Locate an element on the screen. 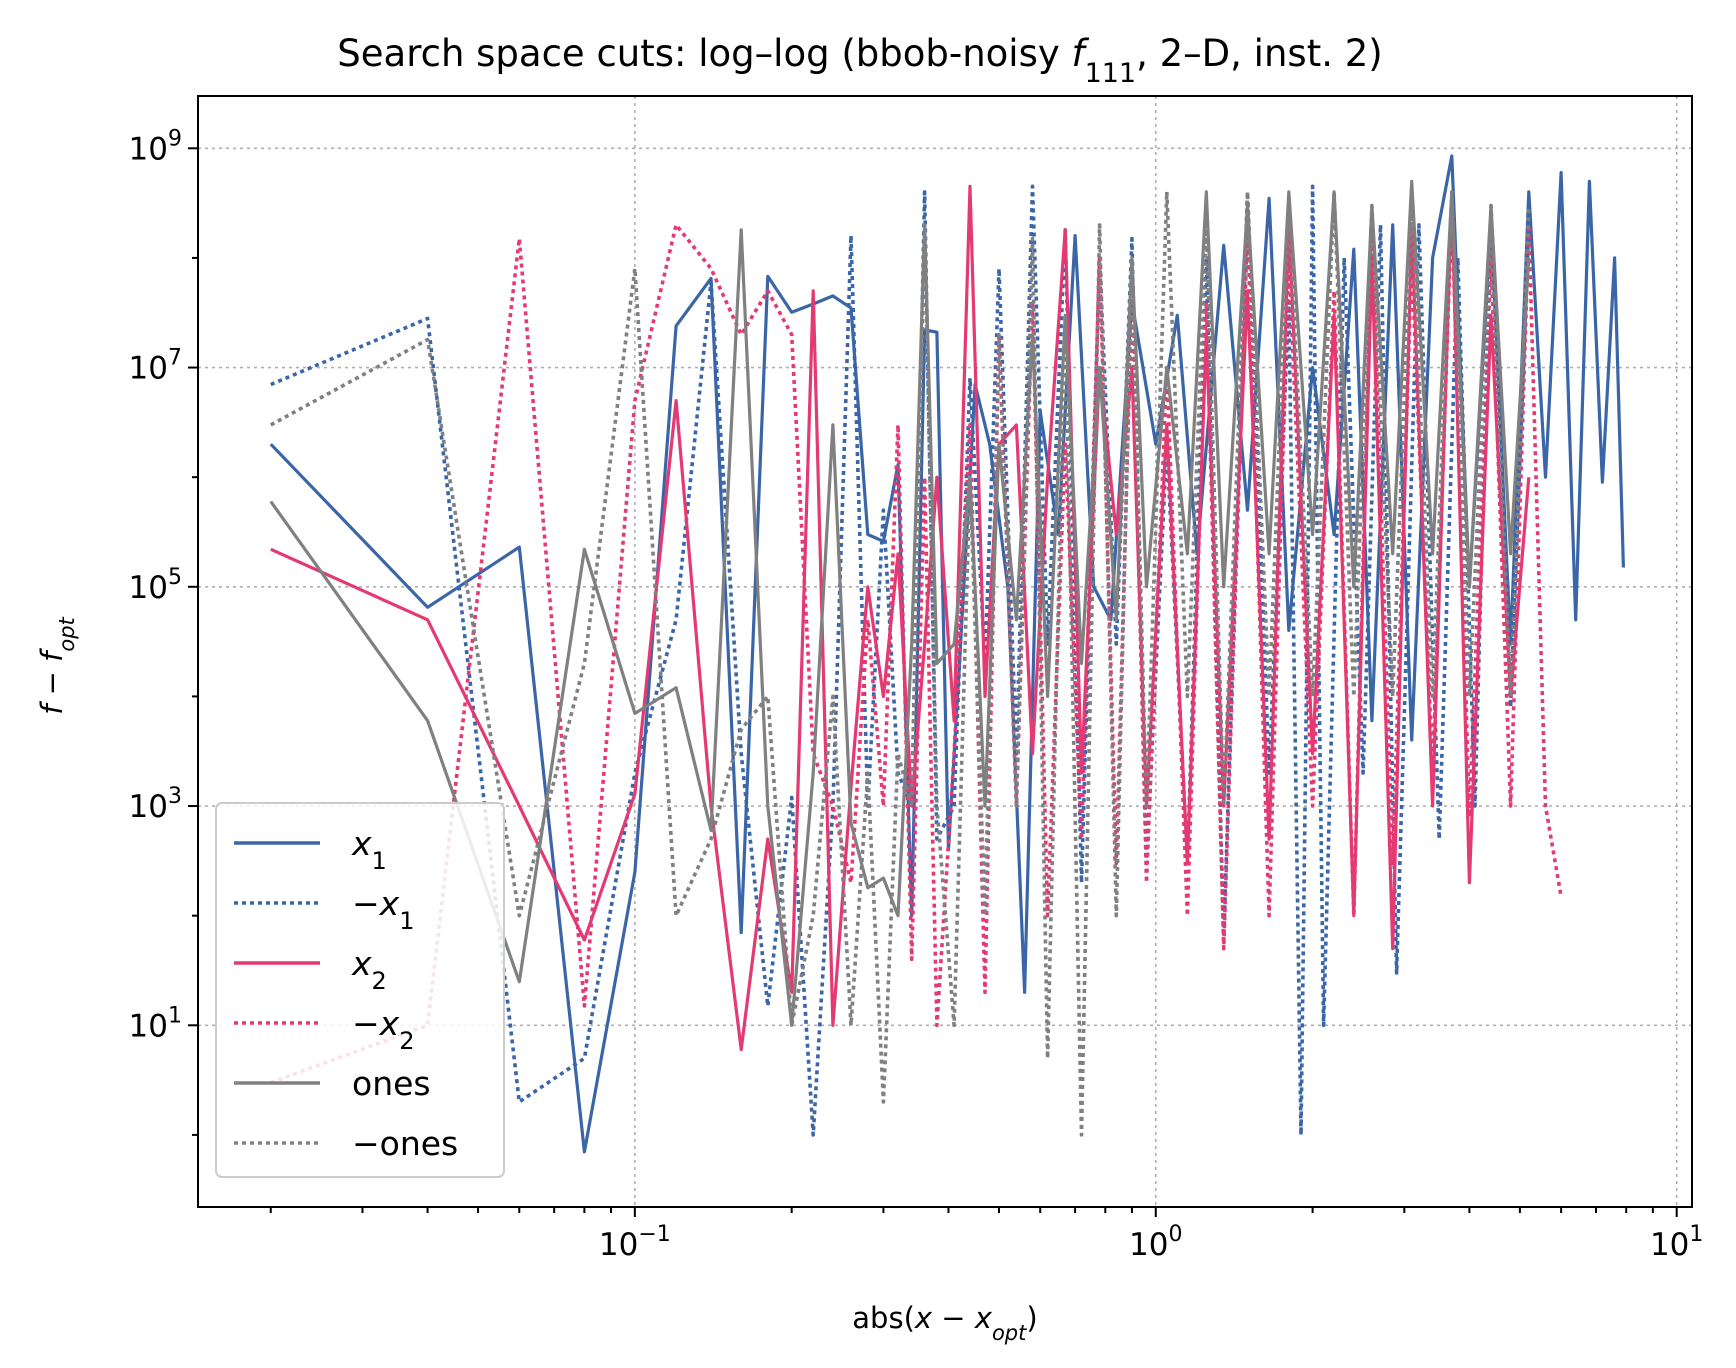 This screenshot has height=1368, width=1736. y-axis-label: f − fopt is located at coordinates (57, 665).